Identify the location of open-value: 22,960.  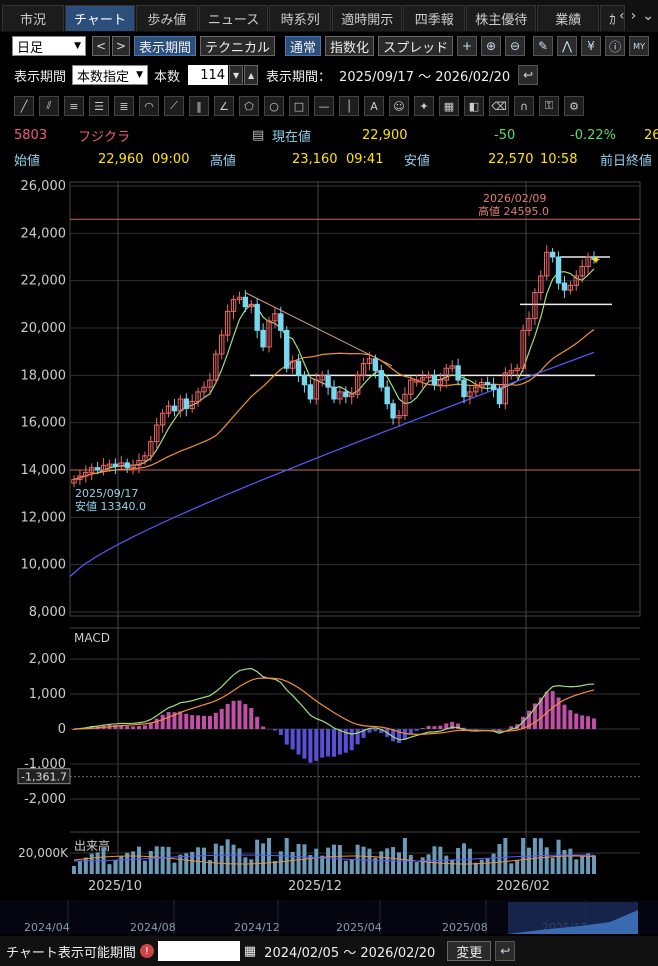
(121, 159).